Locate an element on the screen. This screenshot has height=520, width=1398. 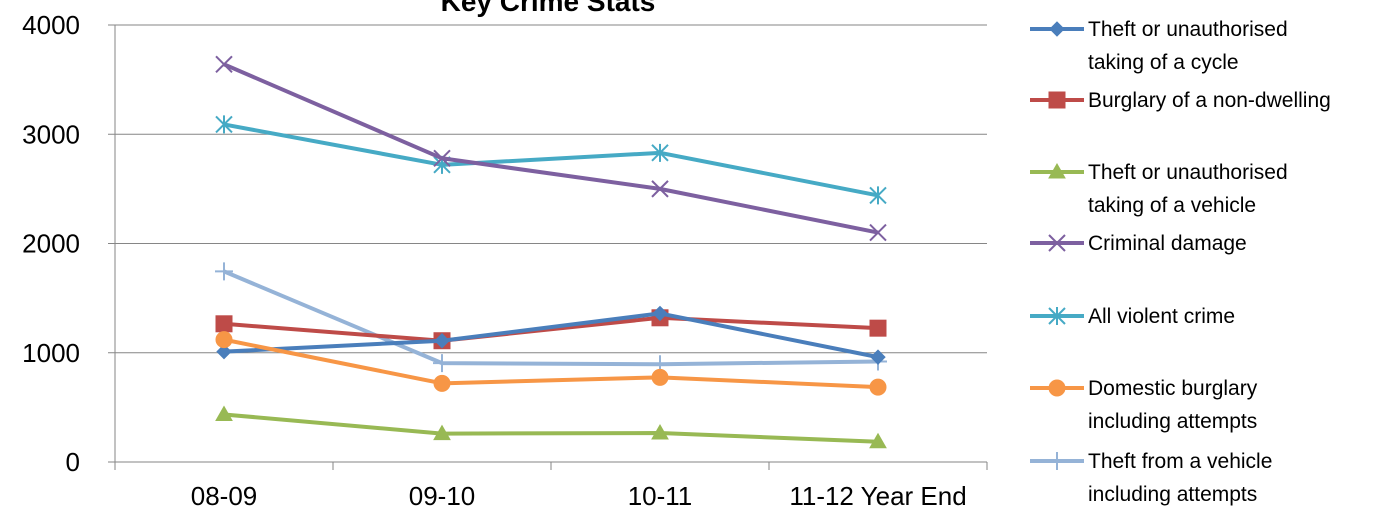
legend-label: Criminal damage is located at coordinates (1167, 243).